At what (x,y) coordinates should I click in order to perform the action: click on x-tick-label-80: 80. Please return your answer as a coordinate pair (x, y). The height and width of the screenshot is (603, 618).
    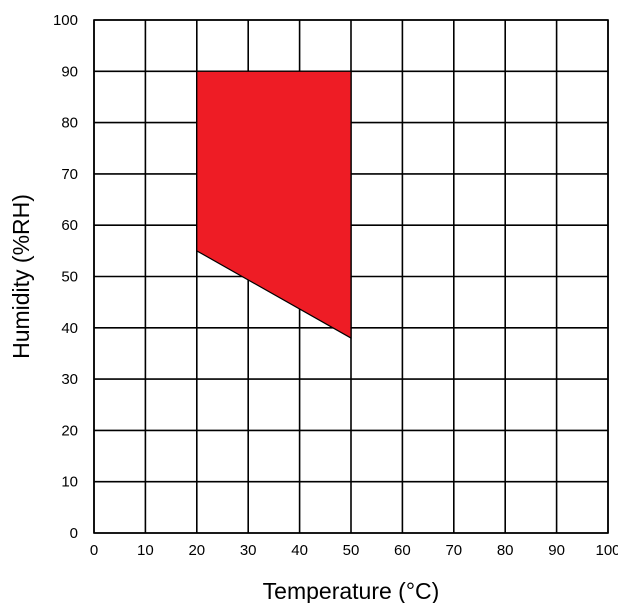
    Looking at the image, I should click on (505, 550).